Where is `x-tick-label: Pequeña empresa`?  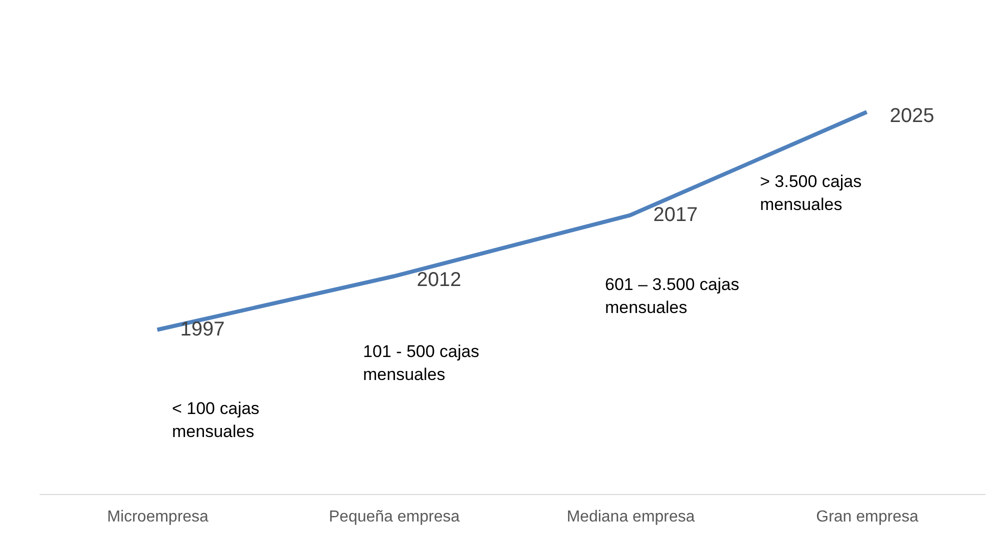
x-tick-label: Pequeña empresa is located at coordinates (394, 517).